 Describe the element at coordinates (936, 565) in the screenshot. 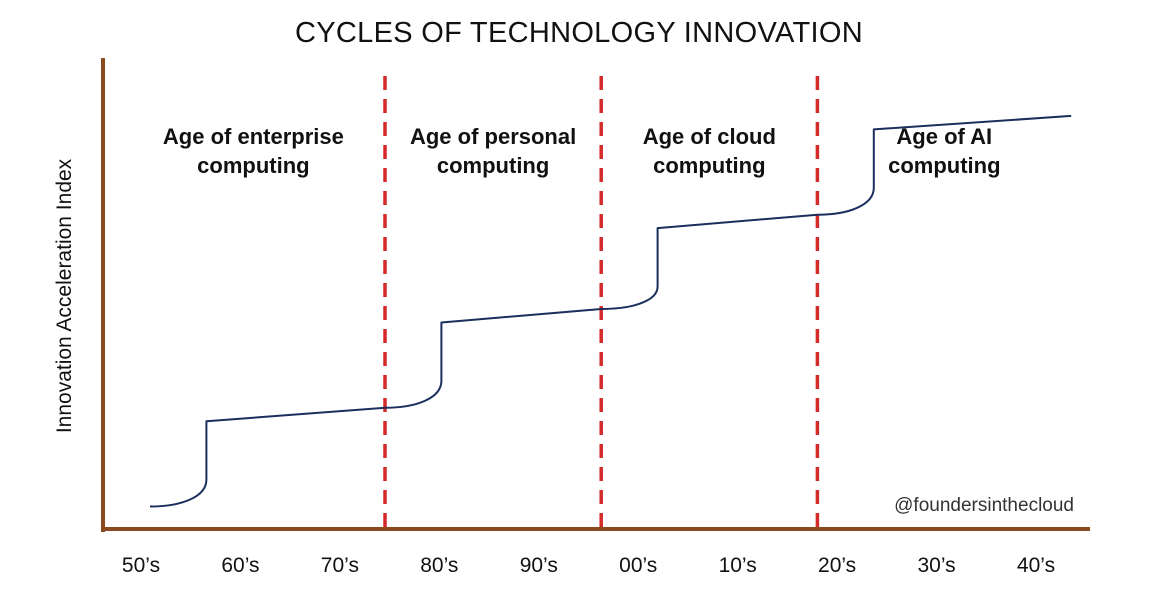

I see `x-tick-label: 30’s` at that location.